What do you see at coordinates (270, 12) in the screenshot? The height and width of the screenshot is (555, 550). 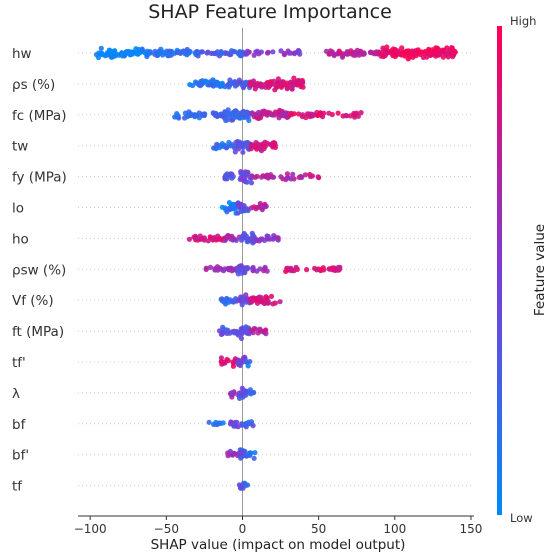 I see `chart-title: SHAP Feature Importance` at bounding box center [270, 12].